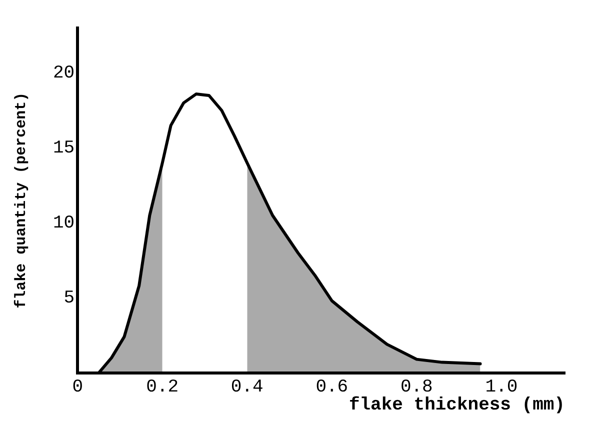  Describe the element at coordinates (63, 224) in the screenshot. I see `y-tick-label: 10` at that location.